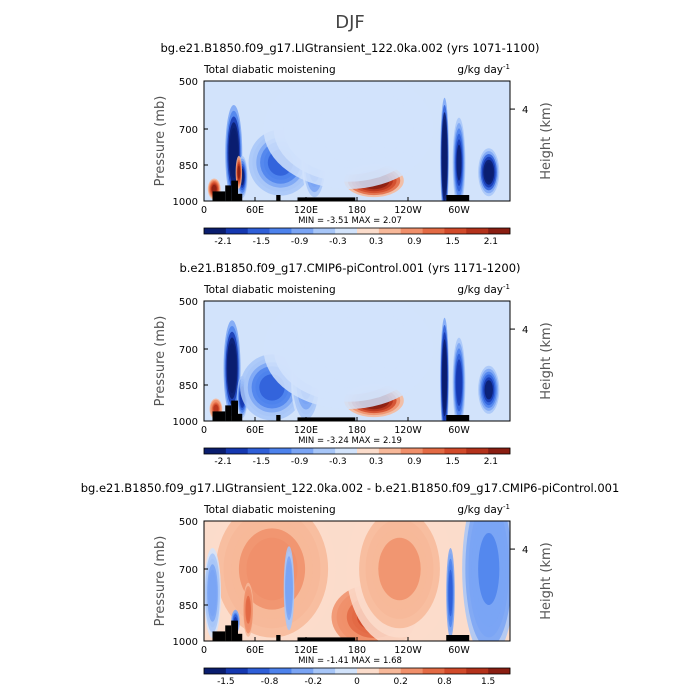 The width and height of the screenshot is (700, 700). Describe the element at coordinates (350, 661) in the screenshot. I see `min-max-label: MIN = -1.41 MAX = 1.68` at that location.